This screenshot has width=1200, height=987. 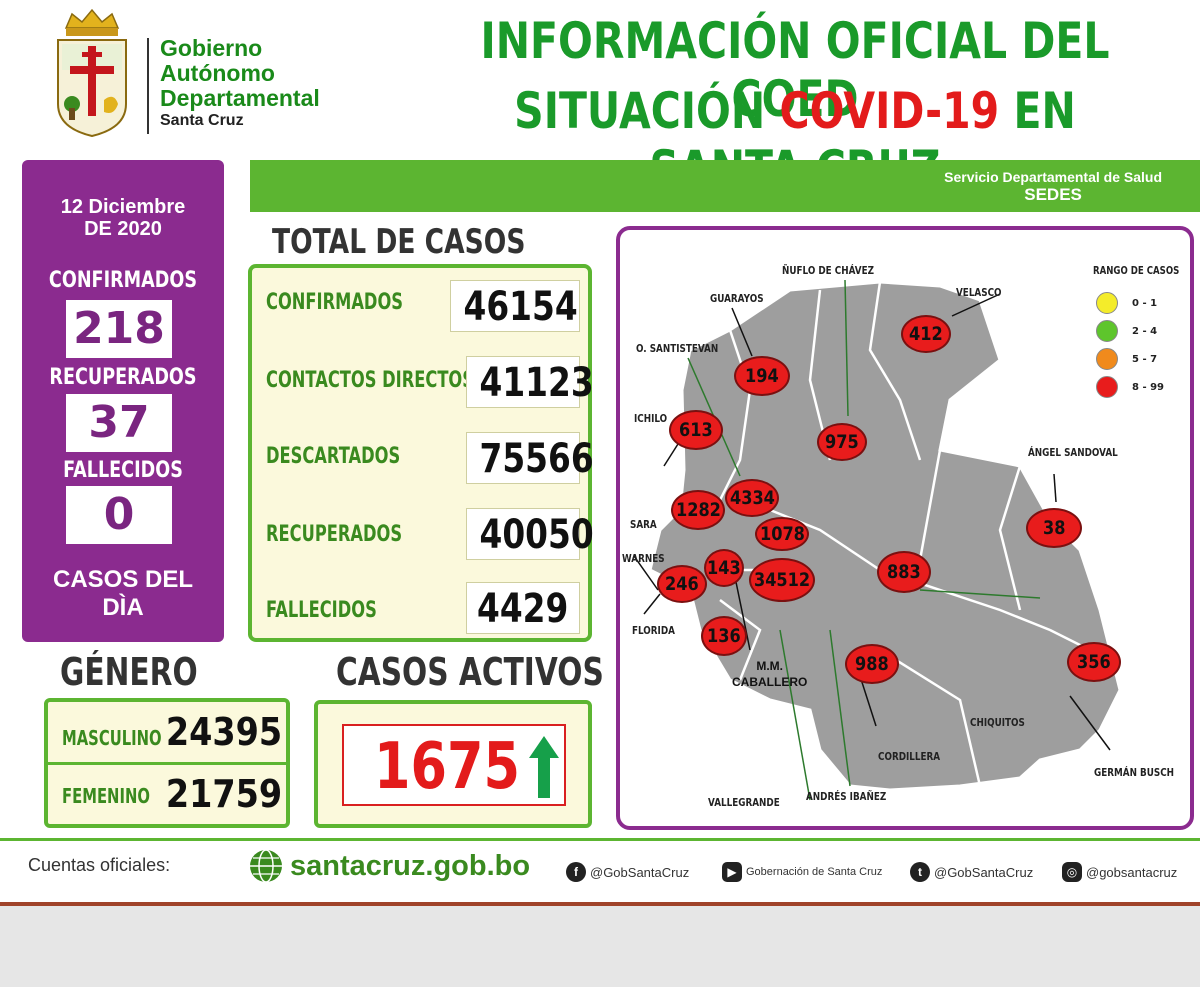 I want to click on twitter-link: t @GobSantaCruz, so click(x=971, y=872).